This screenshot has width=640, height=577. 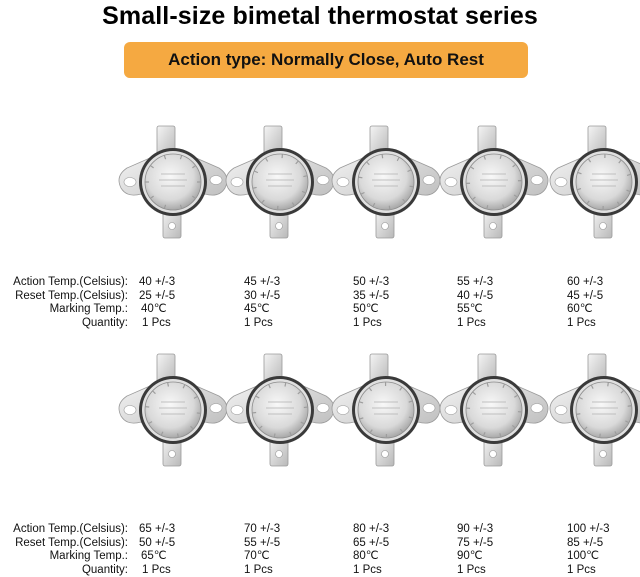 I want to click on reset-temp-value: 85 +/-5, so click(x=603, y=544).